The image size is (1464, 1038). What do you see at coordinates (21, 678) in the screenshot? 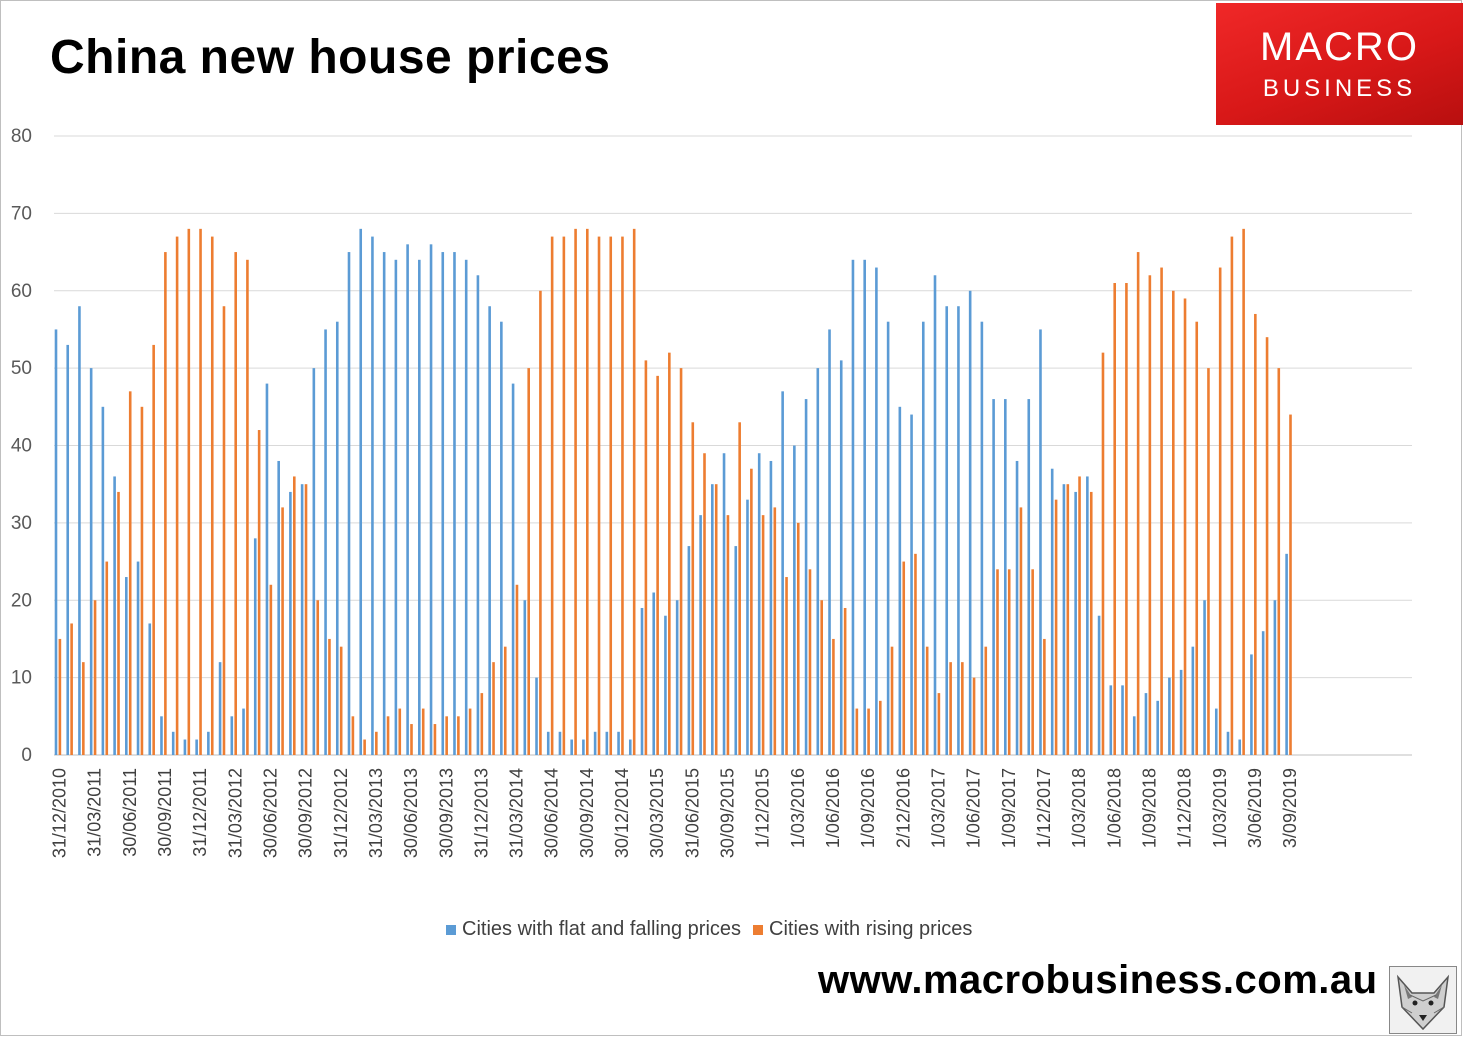
I see `y-tick-label: 10` at bounding box center [21, 678].